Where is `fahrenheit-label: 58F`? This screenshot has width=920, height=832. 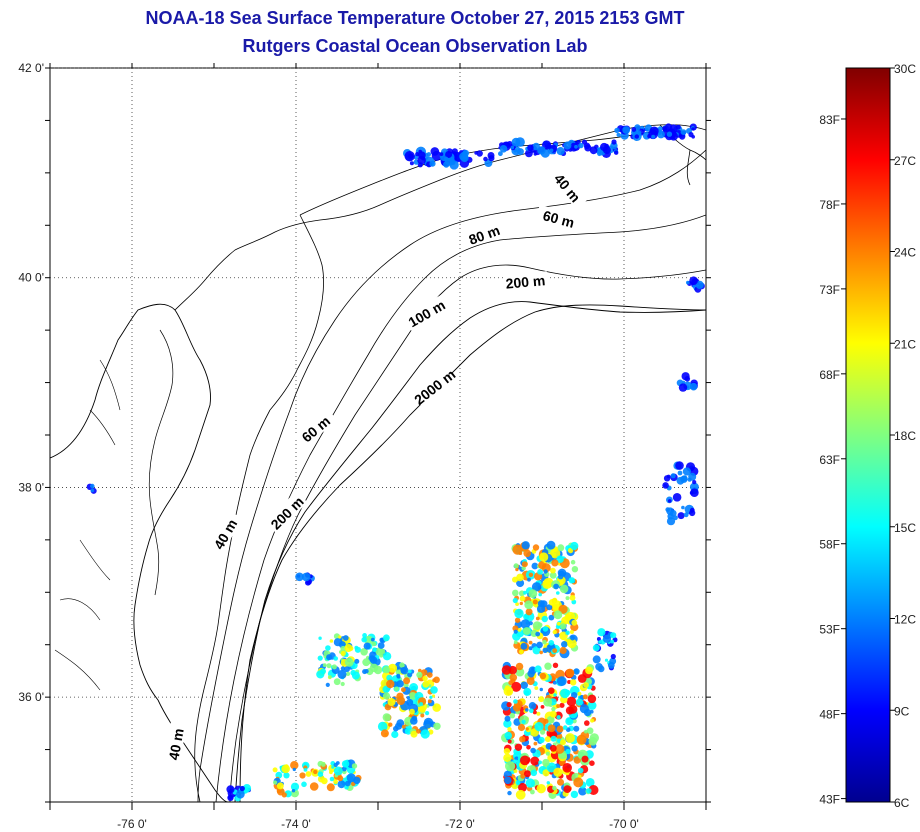 fahrenheit-label: 58F is located at coordinates (829, 545).